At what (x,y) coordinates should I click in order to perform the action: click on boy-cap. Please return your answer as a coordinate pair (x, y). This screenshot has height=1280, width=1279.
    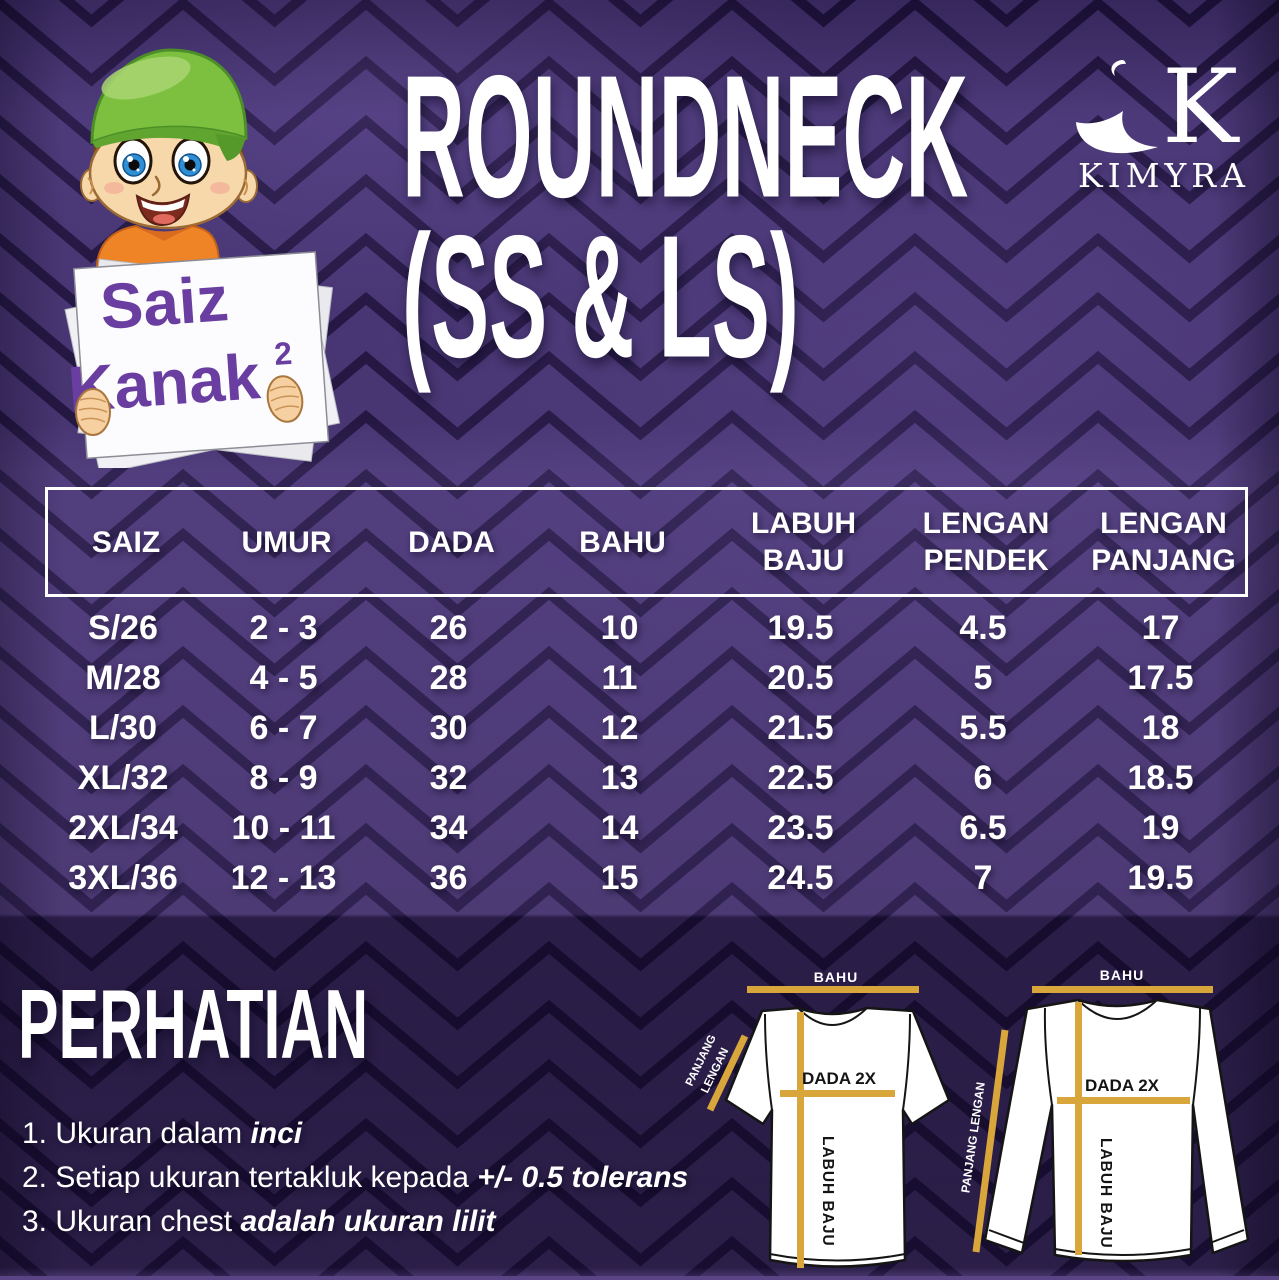
    Looking at the image, I should click on (169, 104).